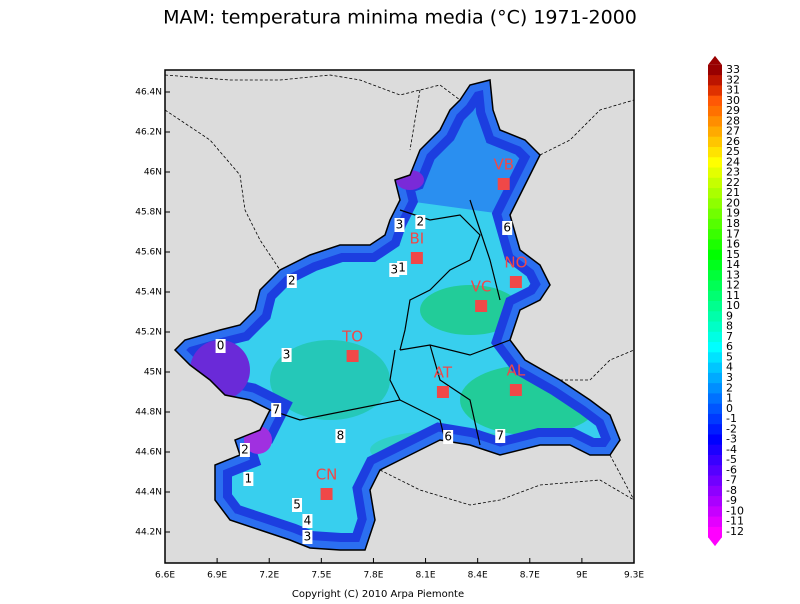 This screenshot has width=800, height=604. Describe the element at coordinates (733, 202) in the screenshot. I see `colorbar-label: 20` at that location.